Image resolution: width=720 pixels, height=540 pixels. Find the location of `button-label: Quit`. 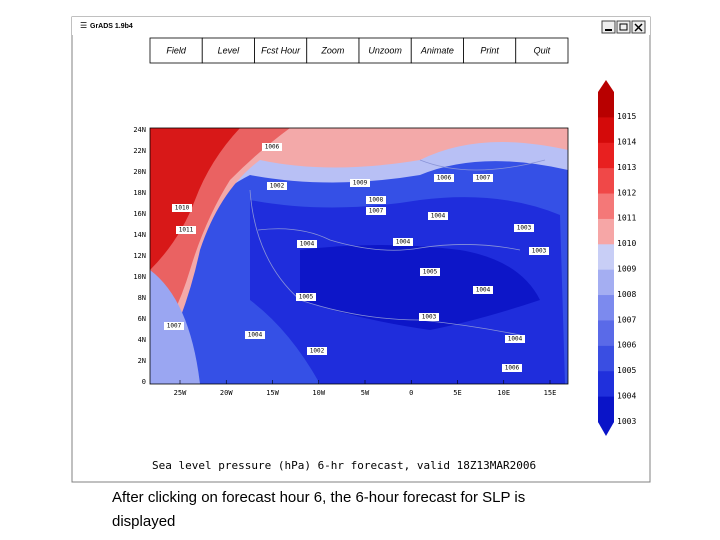

button-label: Quit is located at coordinates (542, 50).